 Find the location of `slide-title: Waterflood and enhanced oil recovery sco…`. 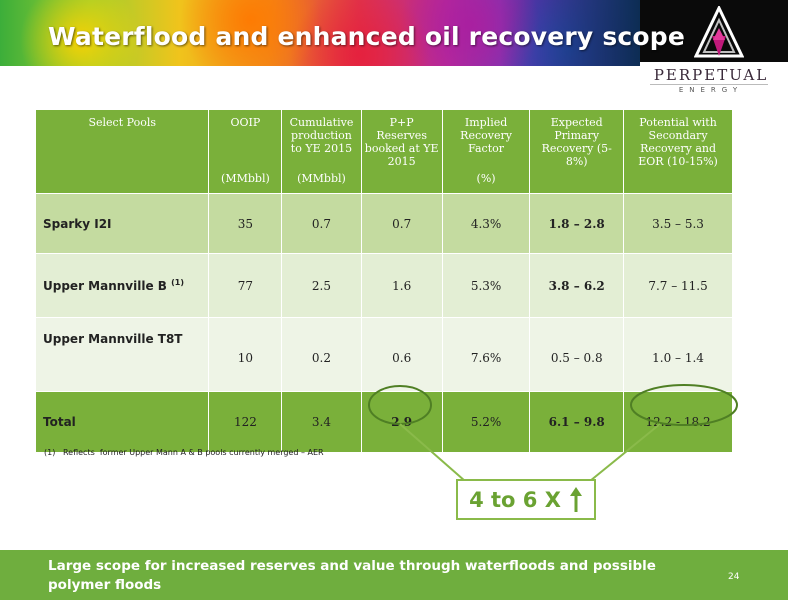

slide-title: Waterflood and enhanced oil recovery sco… is located at coordinates (367, 36).